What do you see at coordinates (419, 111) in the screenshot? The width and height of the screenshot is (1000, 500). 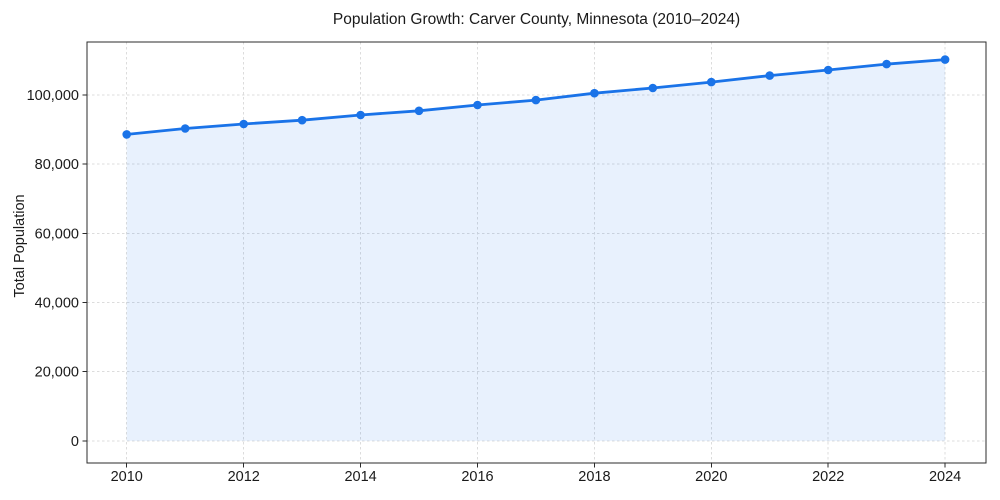 I see `data-point-2015` at bounding box center [419, 111].